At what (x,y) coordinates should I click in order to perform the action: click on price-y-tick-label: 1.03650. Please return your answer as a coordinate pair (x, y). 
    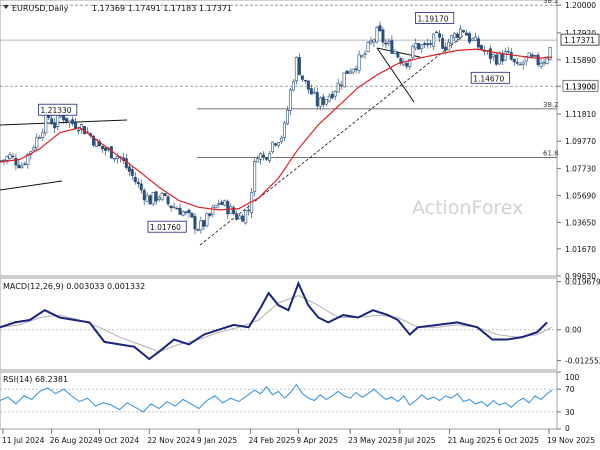
    Looking at the image, I should click on (580, 223).